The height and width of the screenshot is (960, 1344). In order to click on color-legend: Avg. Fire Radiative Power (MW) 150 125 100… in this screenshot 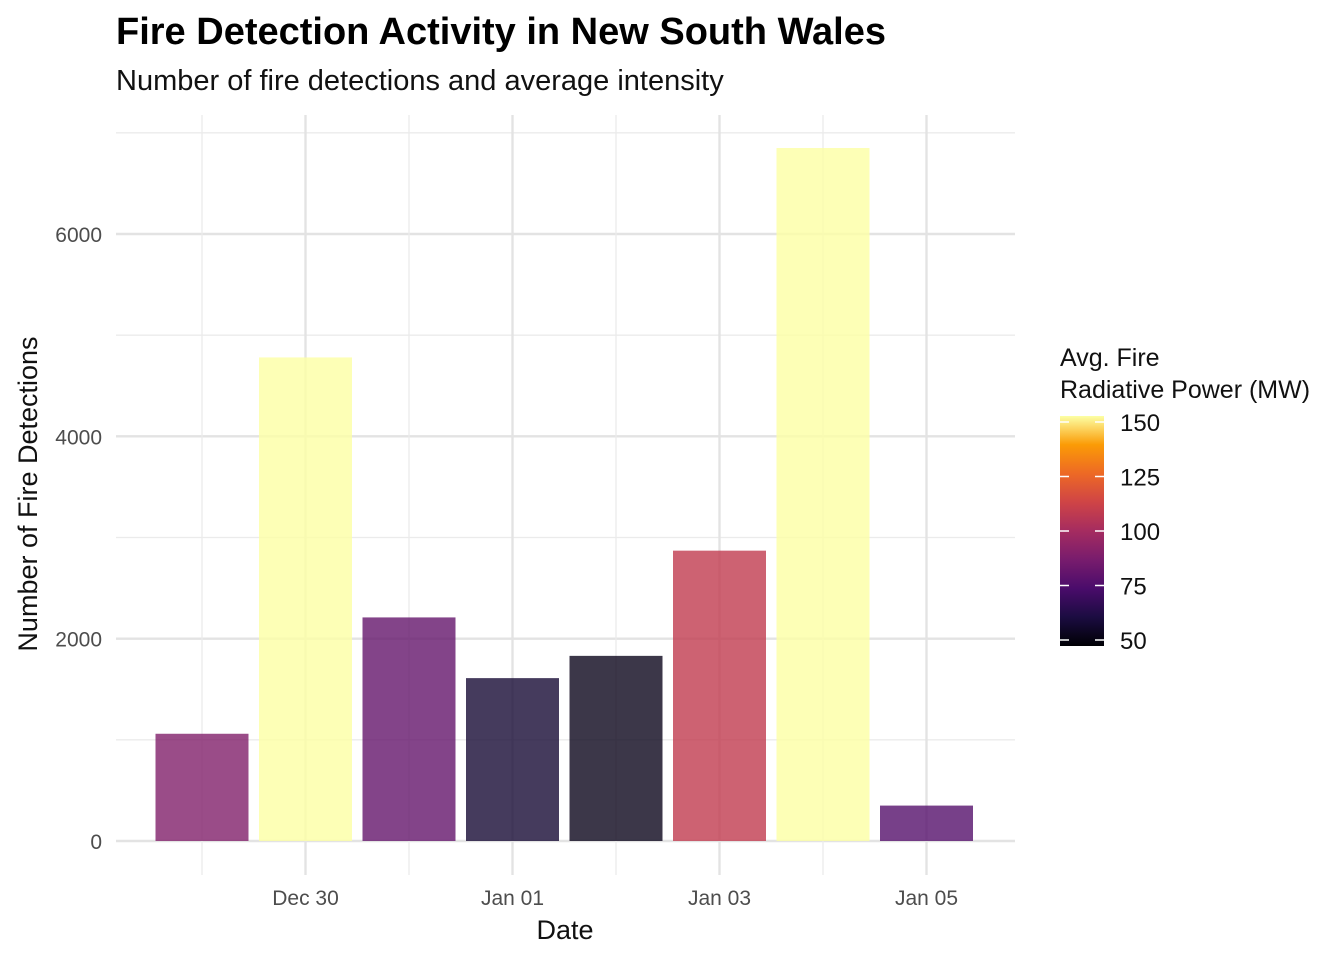, I will do `click(1185, 499)`.